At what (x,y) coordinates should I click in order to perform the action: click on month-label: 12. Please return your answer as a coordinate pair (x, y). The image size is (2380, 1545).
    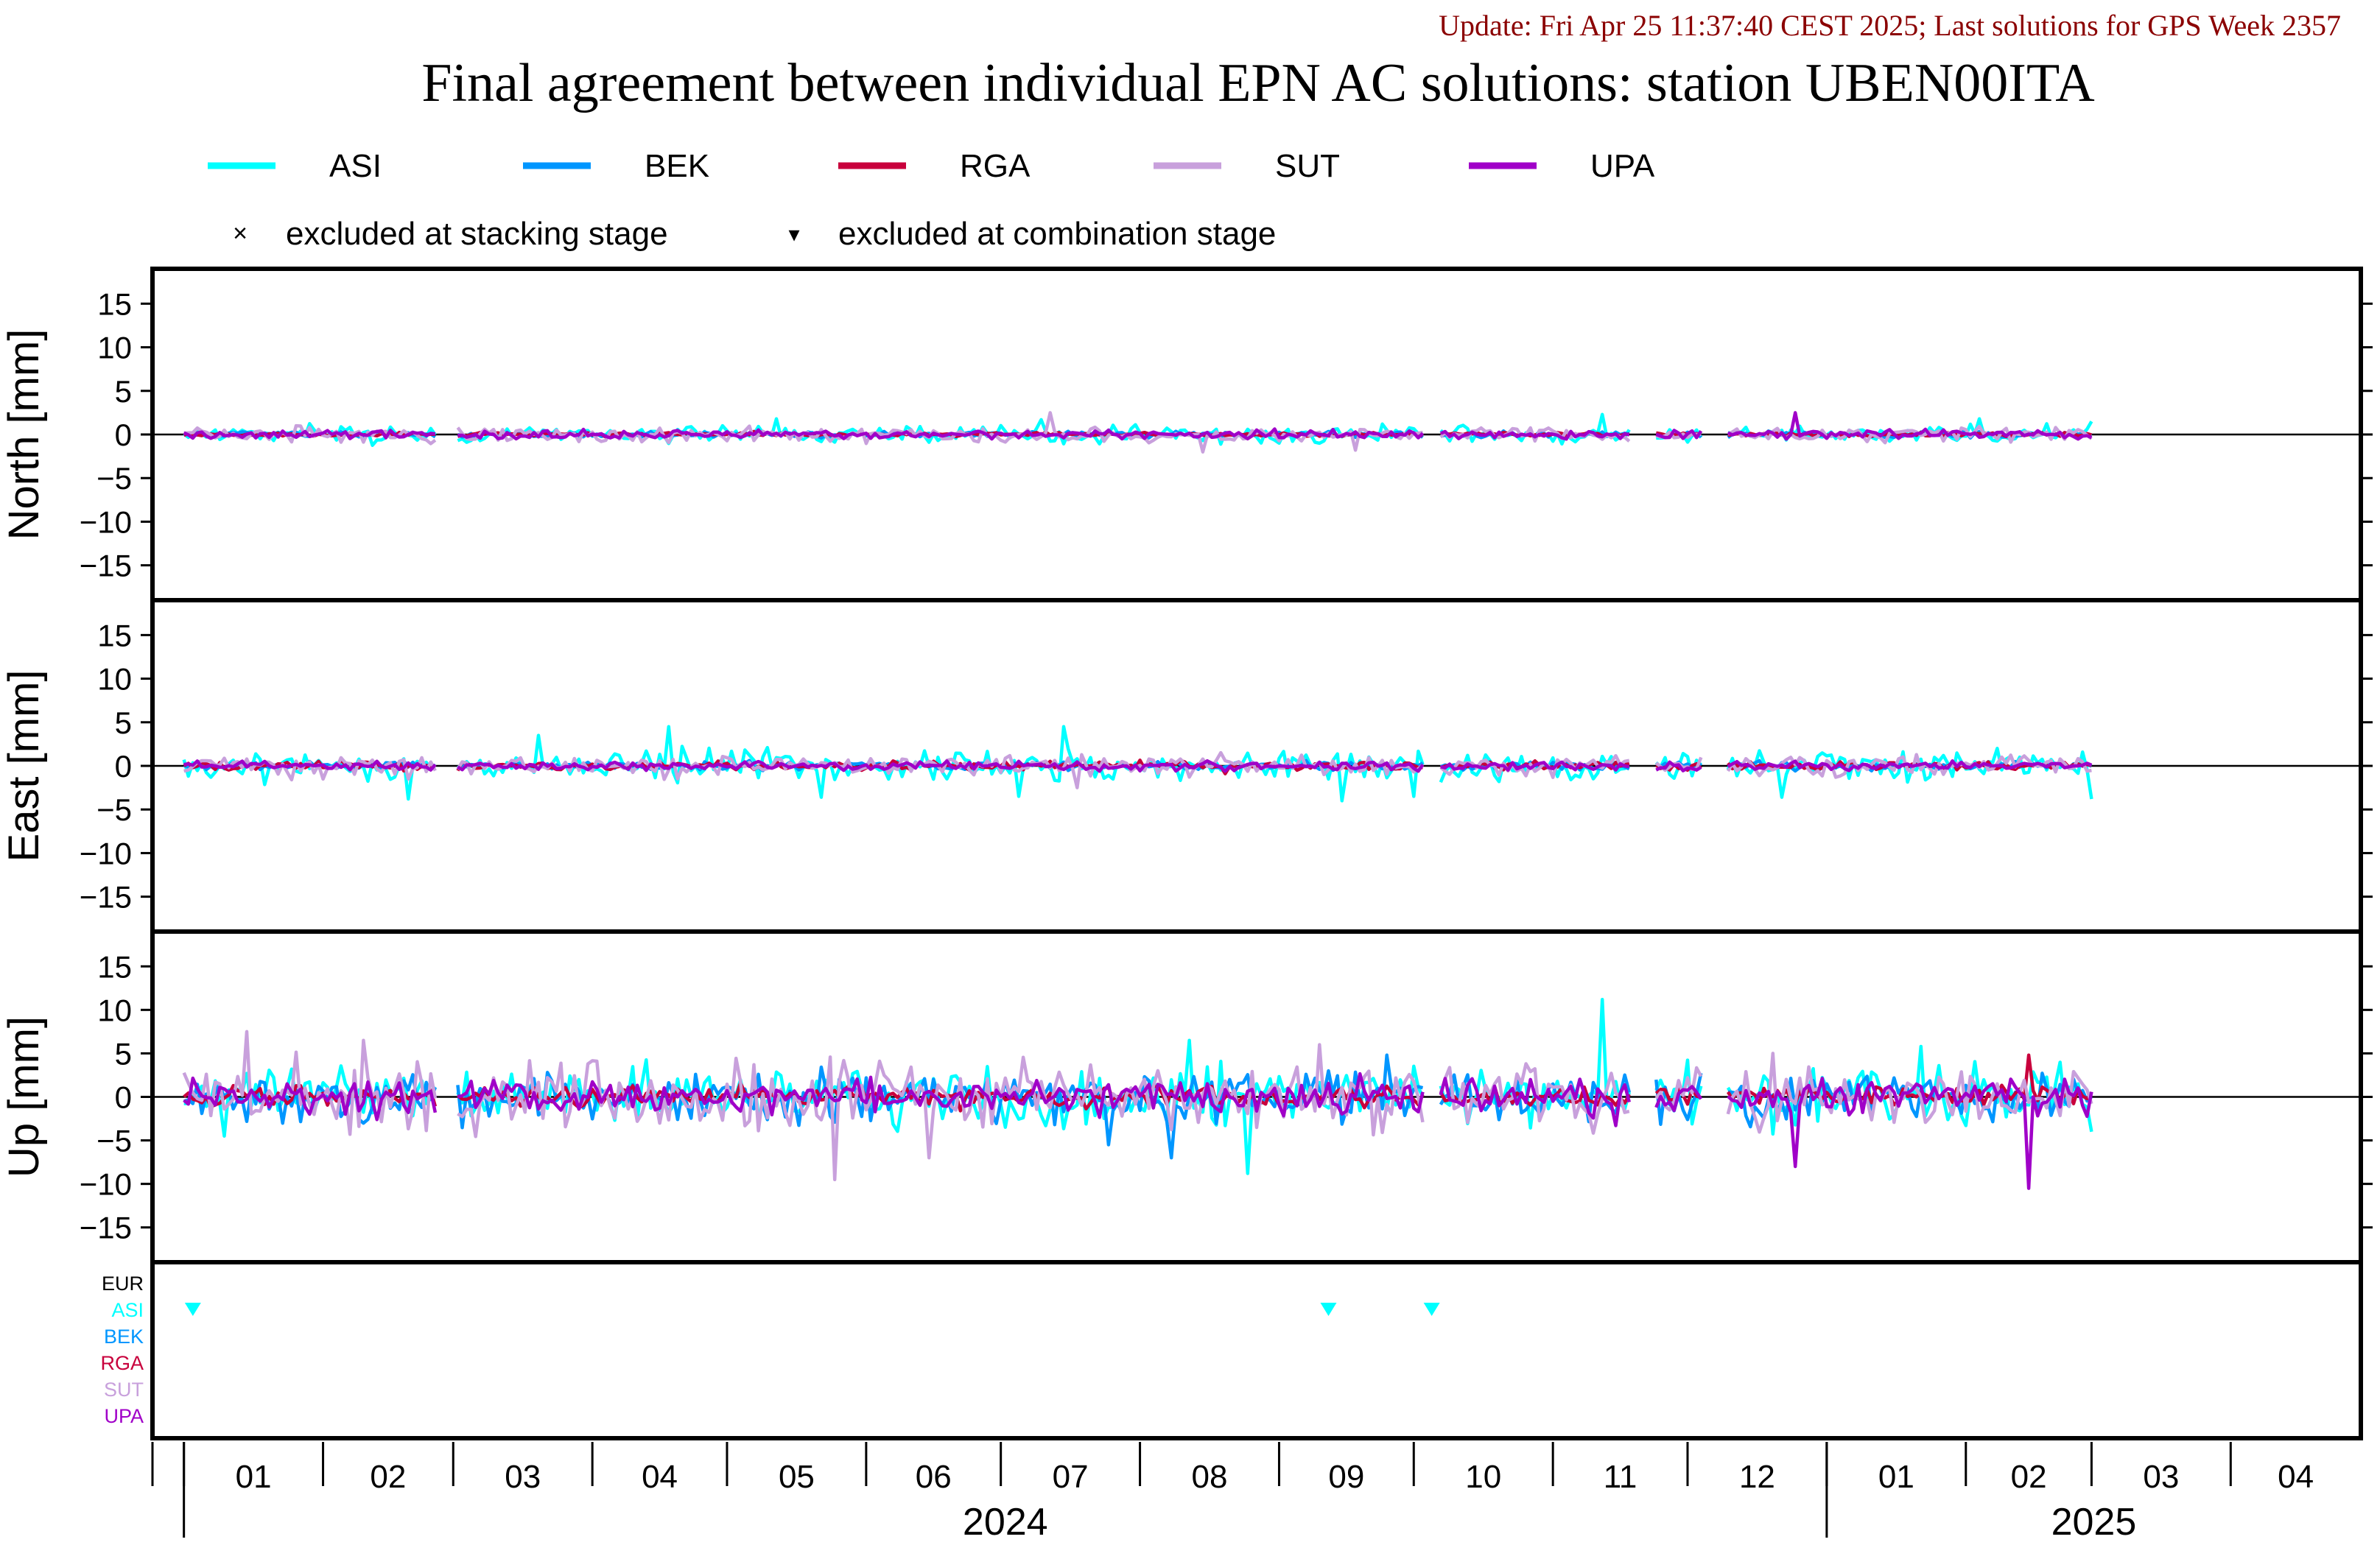
    Looking at the image, I should click on (1757, 1477).